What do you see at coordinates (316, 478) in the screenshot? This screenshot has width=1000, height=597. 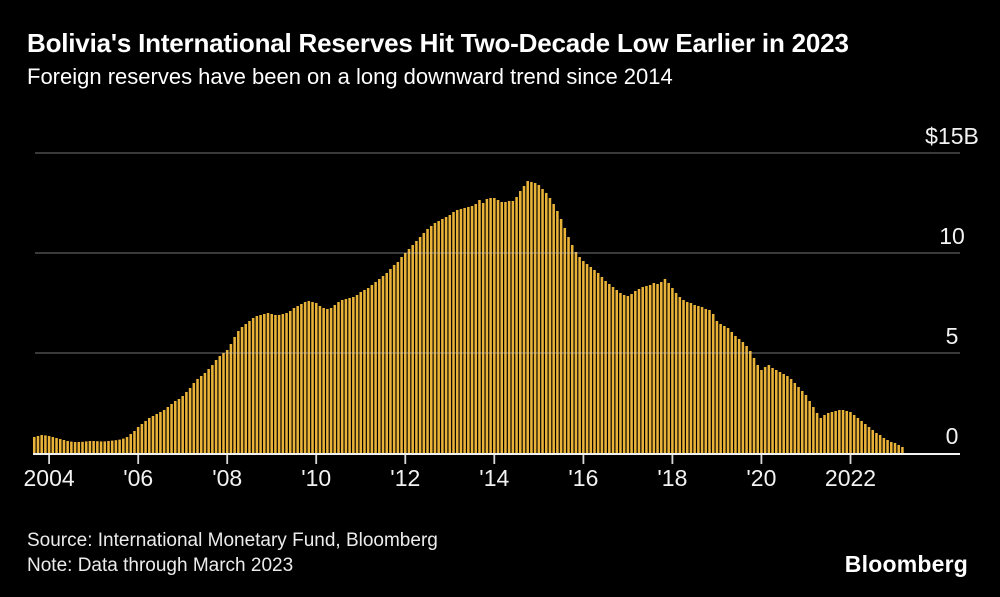 I see `x-axis-label: '10` at bounding box center [316, 478].